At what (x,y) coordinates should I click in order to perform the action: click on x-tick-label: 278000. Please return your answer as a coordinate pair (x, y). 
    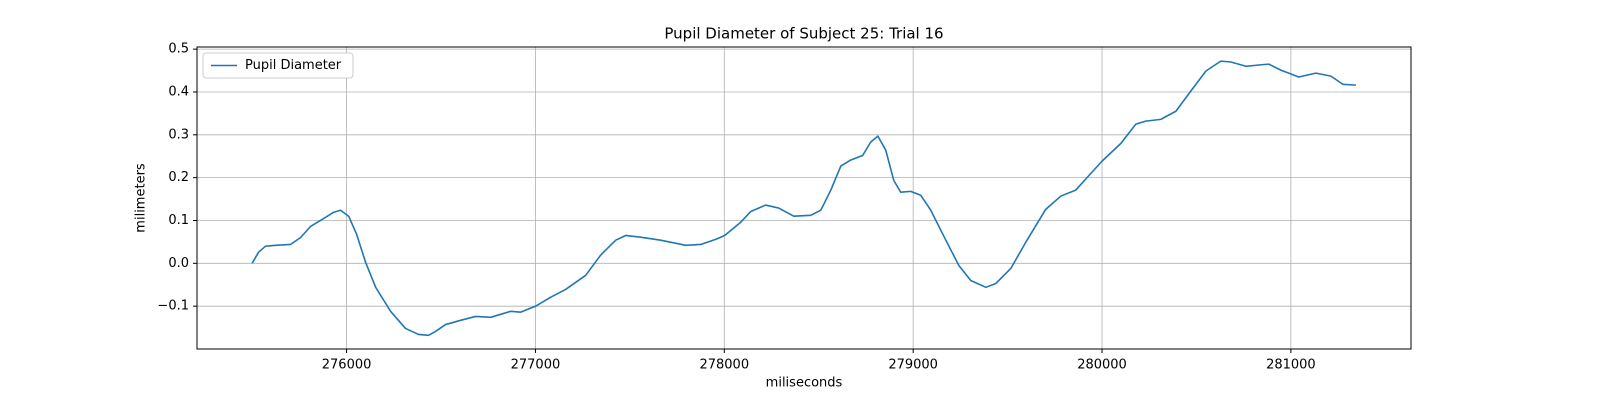
    Looking at the image, I should click on (724, 365).